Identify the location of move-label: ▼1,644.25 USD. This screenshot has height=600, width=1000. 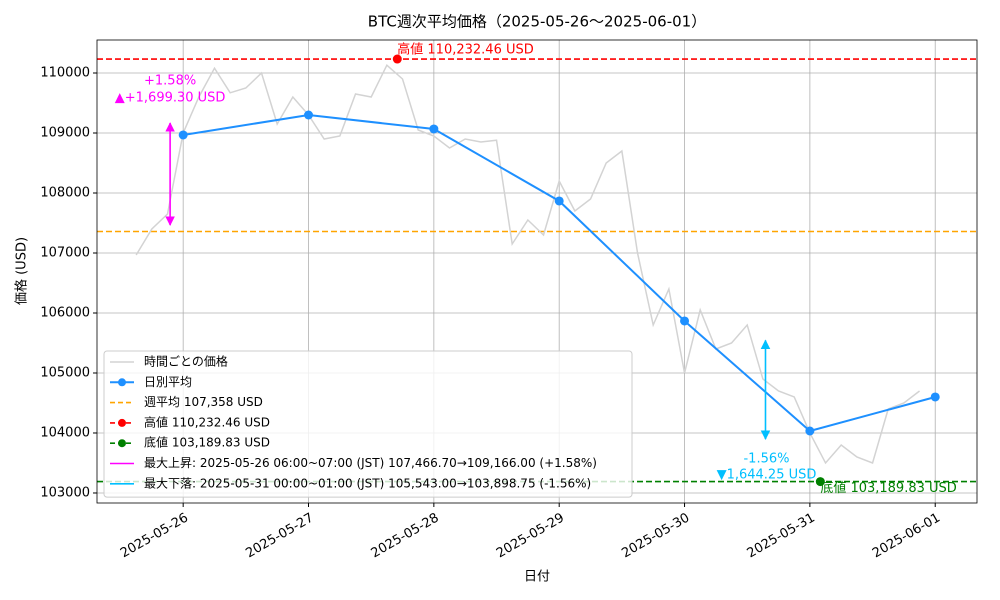
(767, 475).